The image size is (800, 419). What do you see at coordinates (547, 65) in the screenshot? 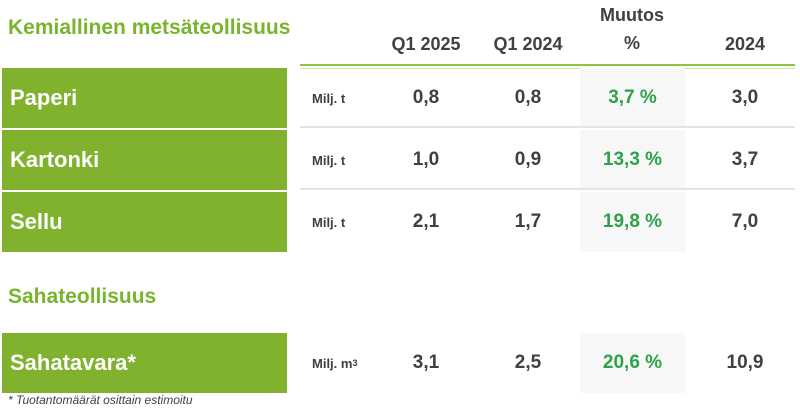
I see `header-underline` at bounding box center [547, 65].